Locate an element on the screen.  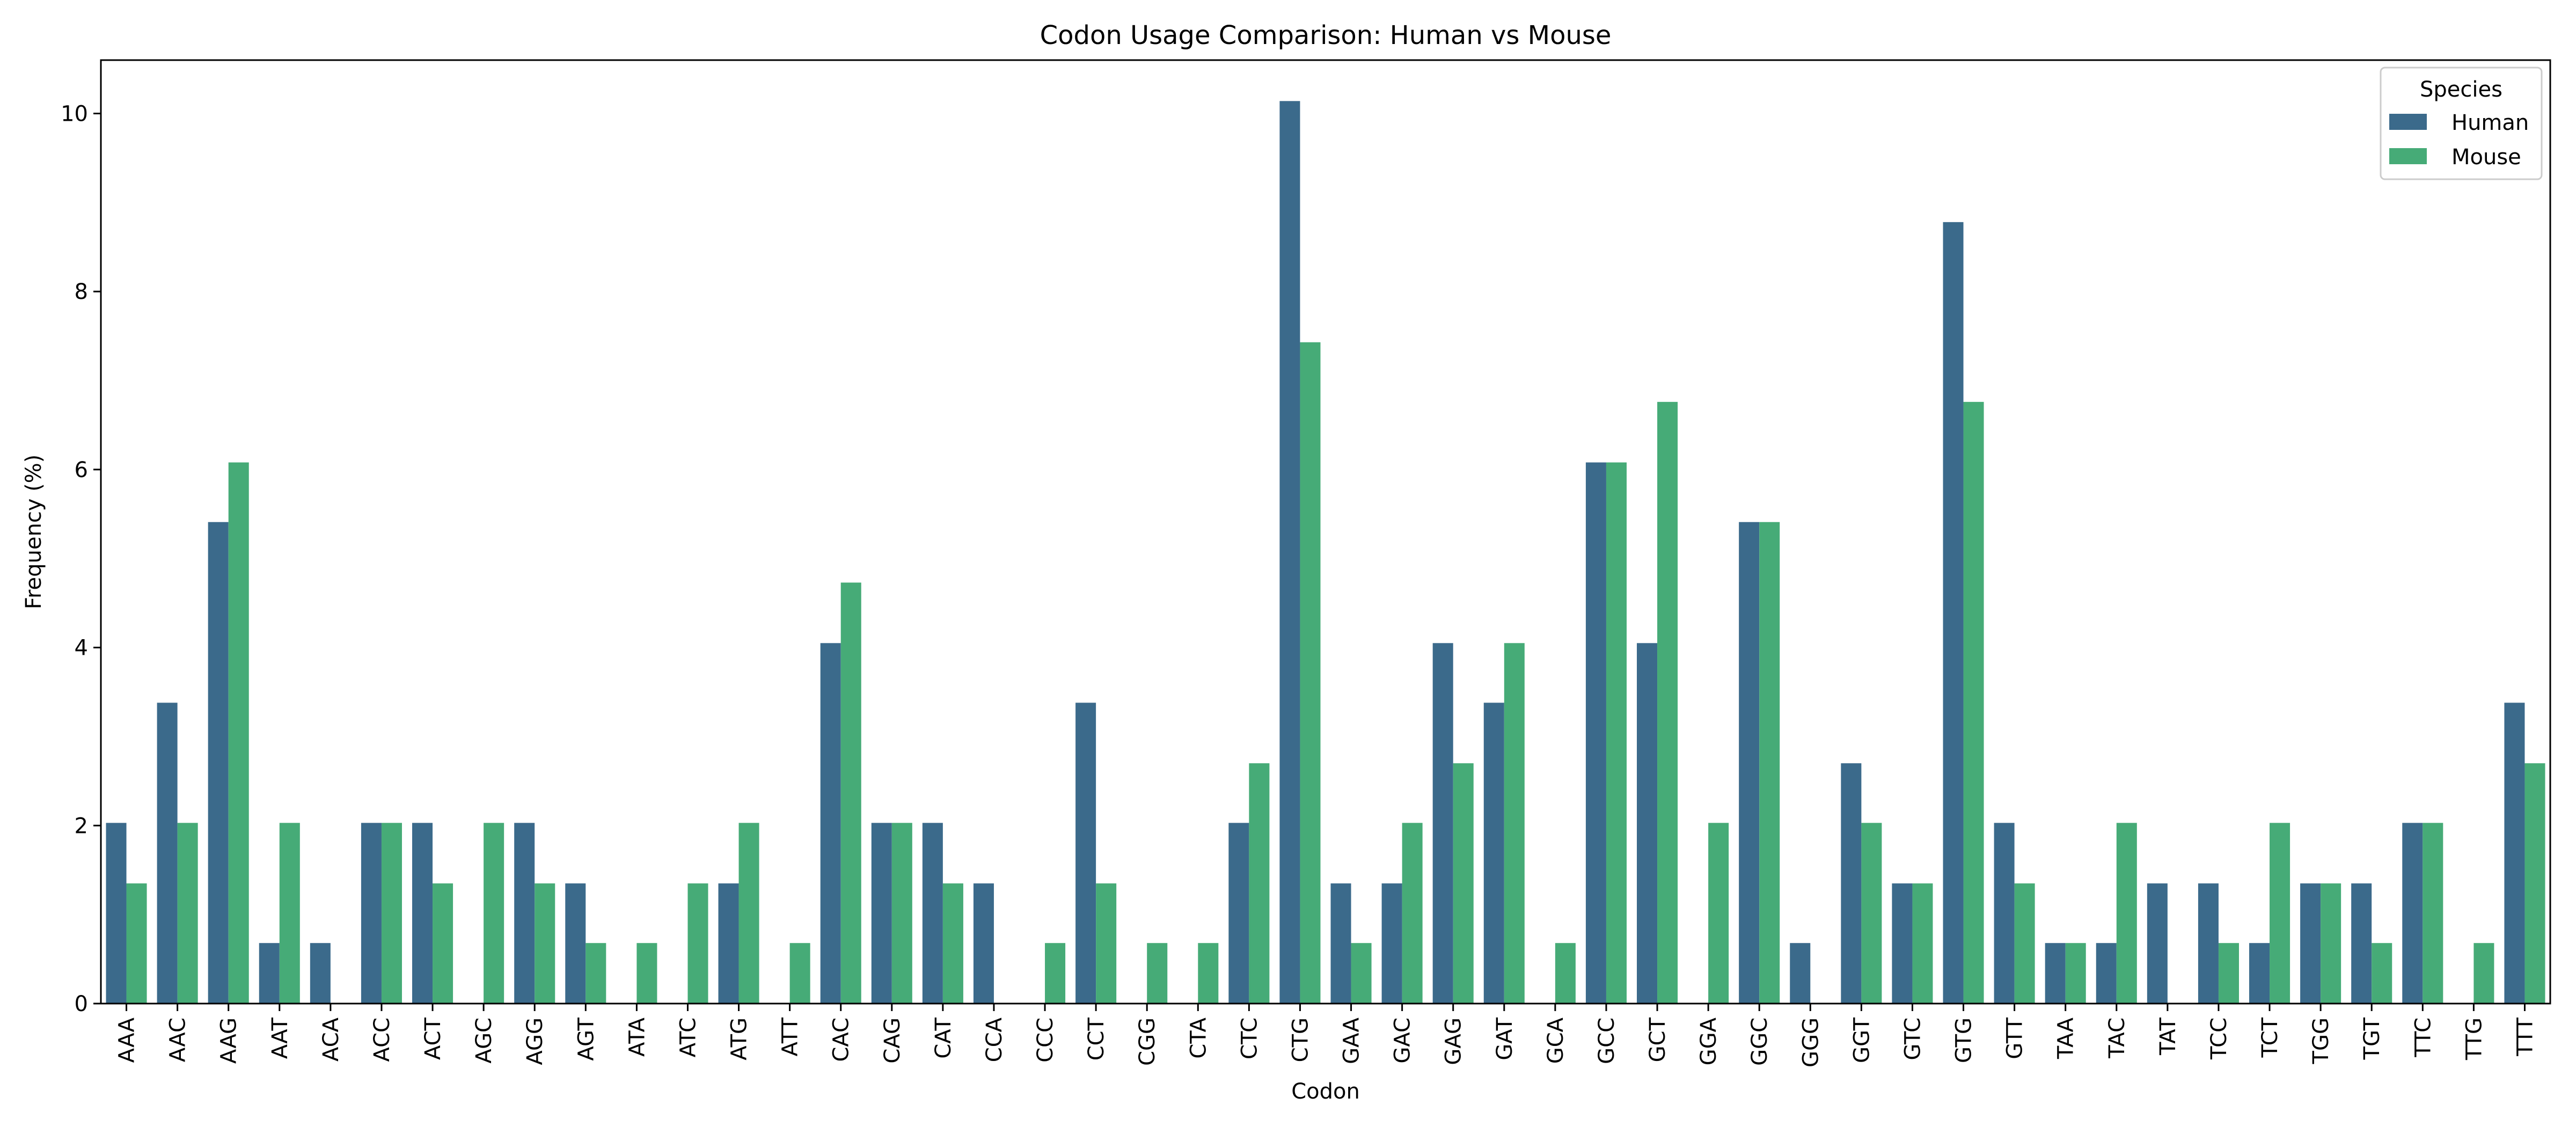
bar-human-TCC is located at coordinates (2208, 943).